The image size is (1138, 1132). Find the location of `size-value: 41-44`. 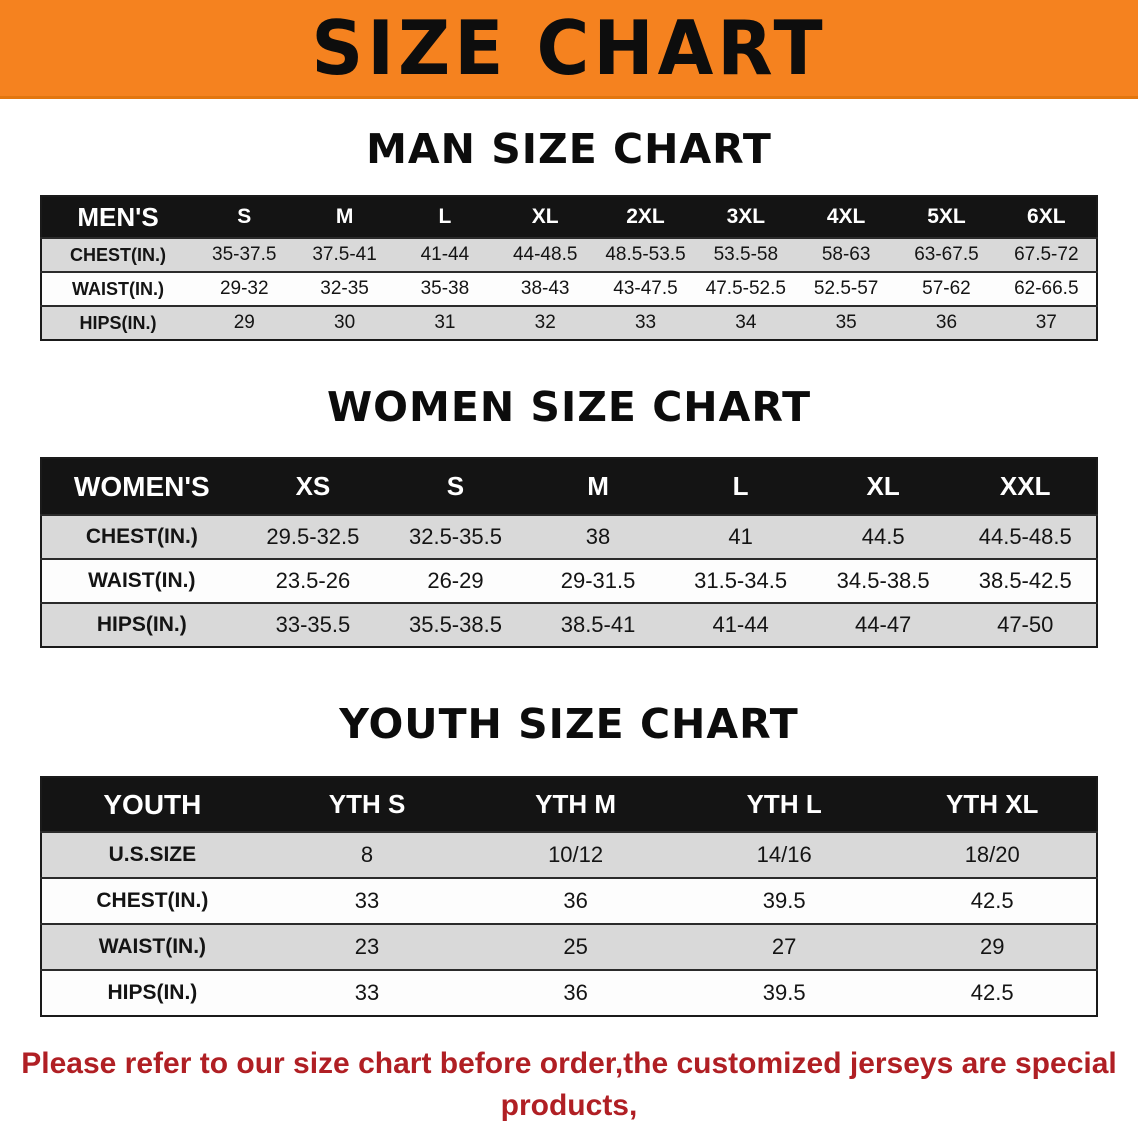

size-value: 41-44 is located at coordinates (740, 624).